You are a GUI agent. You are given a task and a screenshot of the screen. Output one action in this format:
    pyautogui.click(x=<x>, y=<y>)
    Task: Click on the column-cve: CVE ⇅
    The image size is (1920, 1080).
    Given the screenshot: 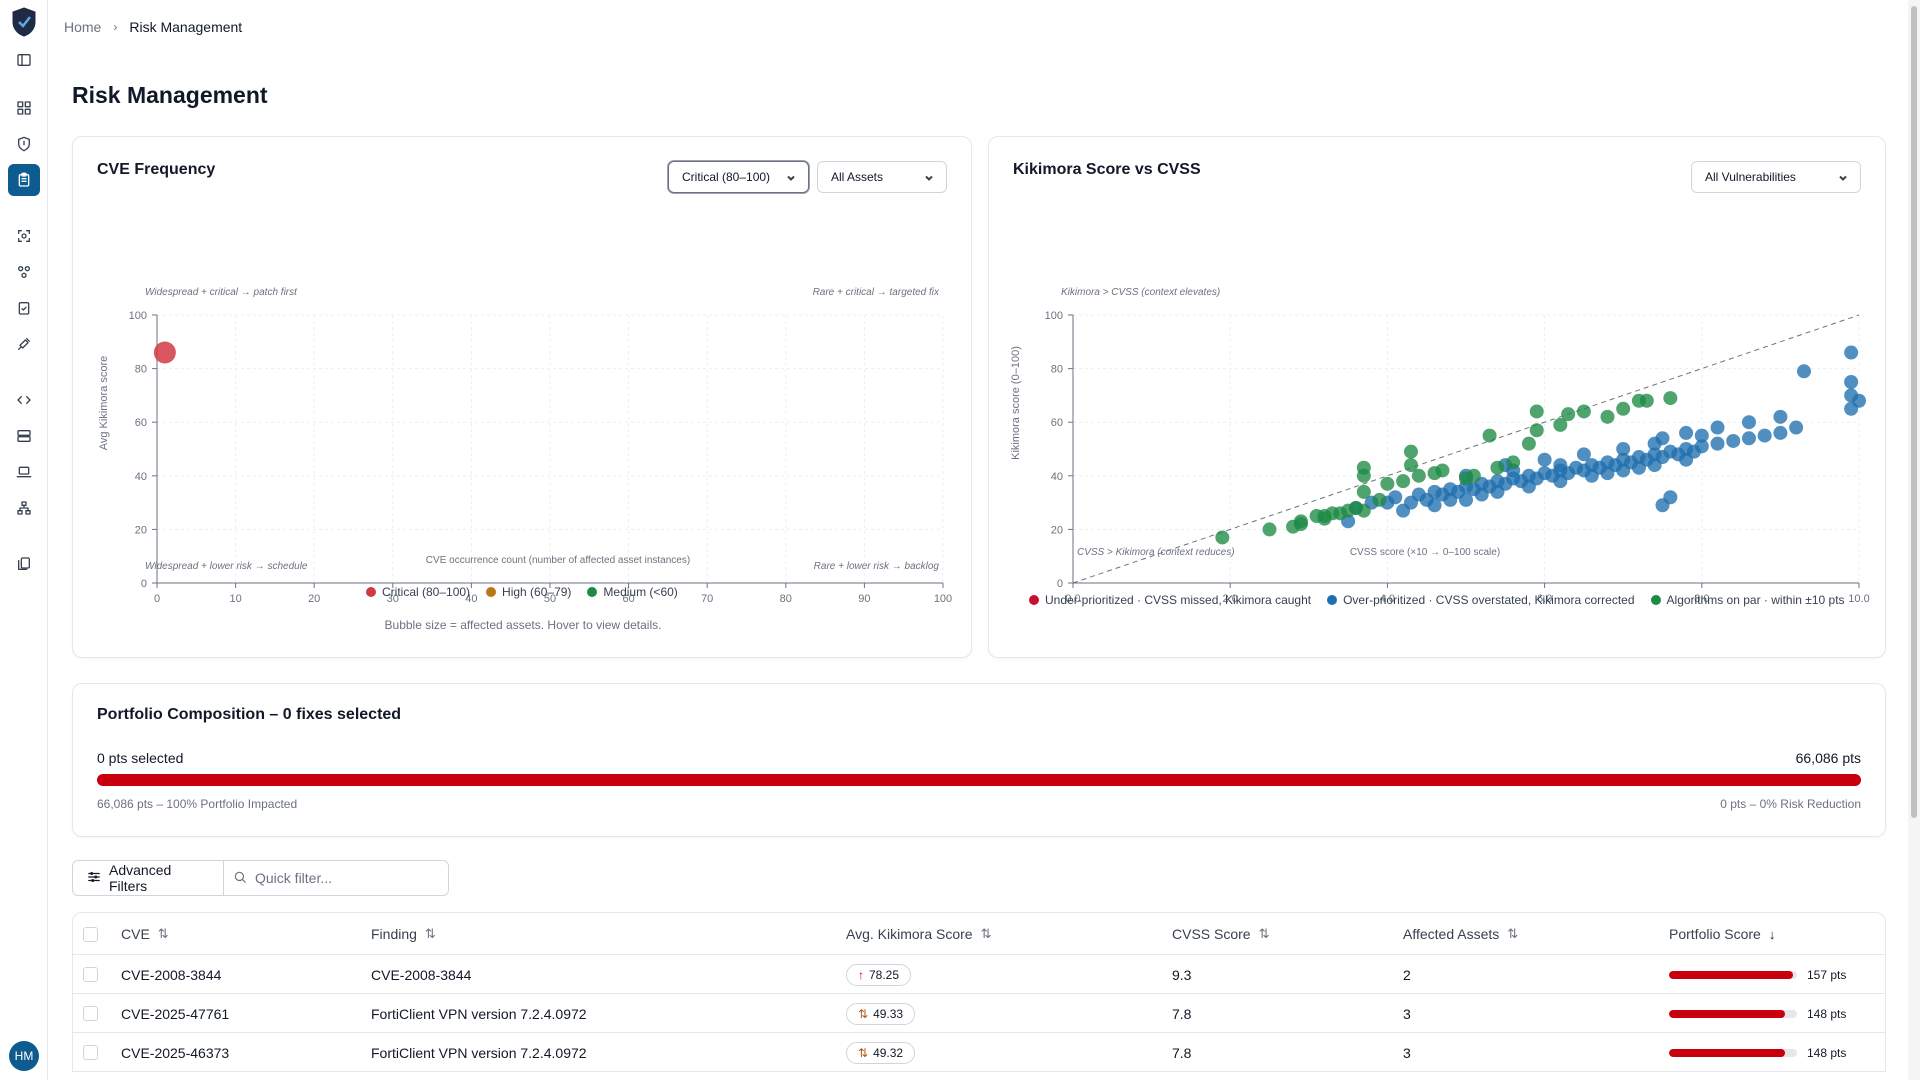 What is the action you would take?
    pyautogui.click(x=145, y=934)
    